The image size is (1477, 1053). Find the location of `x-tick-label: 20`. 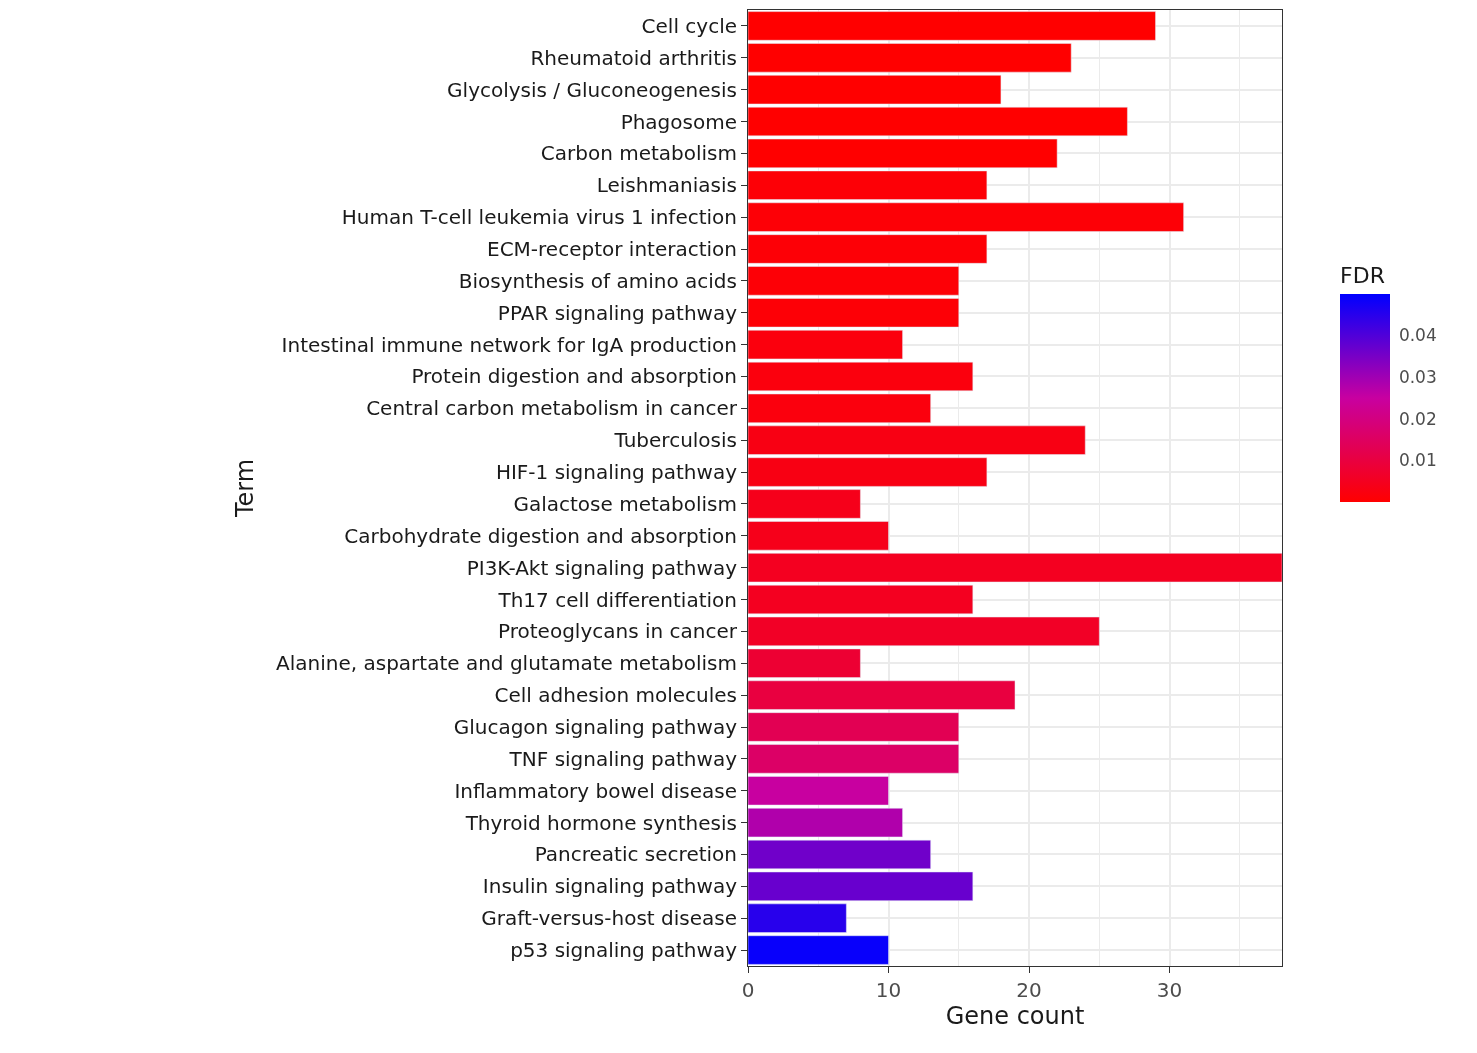

x-tick-label: 20 is located at coordinates (1029, 990).